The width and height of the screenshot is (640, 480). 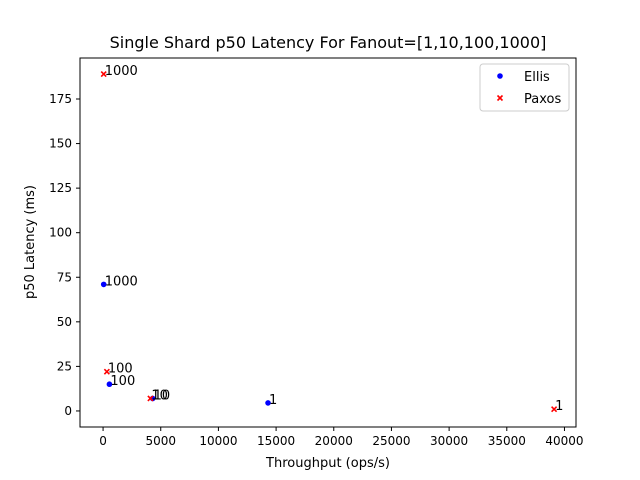 What do you see at coordinates (64, 322) in the screenshot?
I see `y-tick-label: 50` at bounding box center [64, 322].